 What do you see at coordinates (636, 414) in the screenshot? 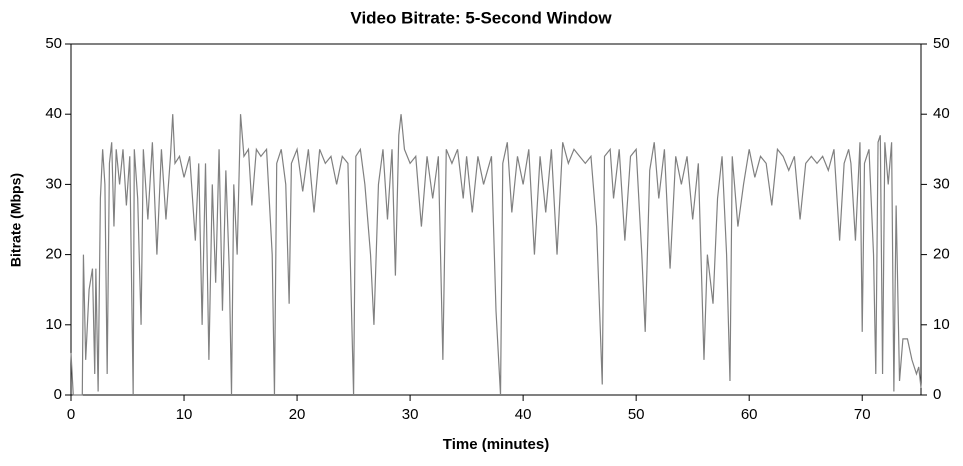
I see `x-tick-label: 50` at bounding box center [636, 414].